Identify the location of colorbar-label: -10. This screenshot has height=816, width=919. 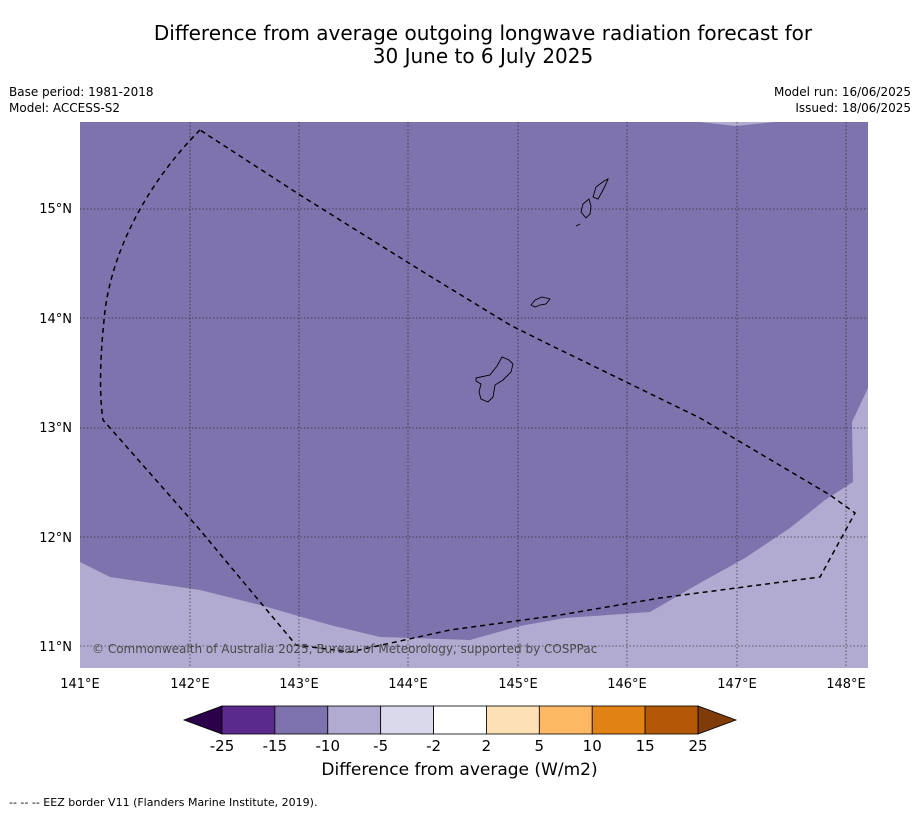
(328, 746).